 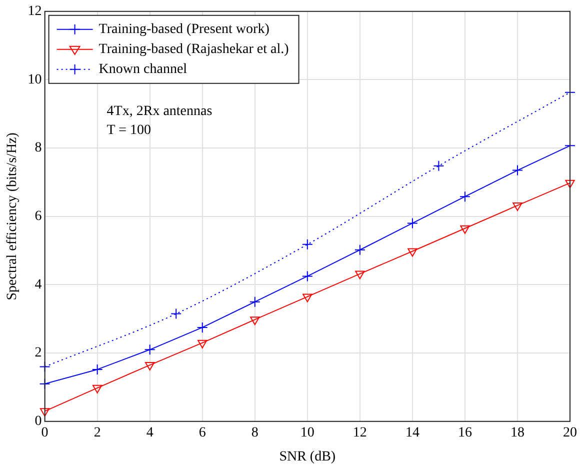 What do you see at coordinates (150, 432) in the screenshot?
I see `x-tick-label: 4` at bounding box center [150, 432].